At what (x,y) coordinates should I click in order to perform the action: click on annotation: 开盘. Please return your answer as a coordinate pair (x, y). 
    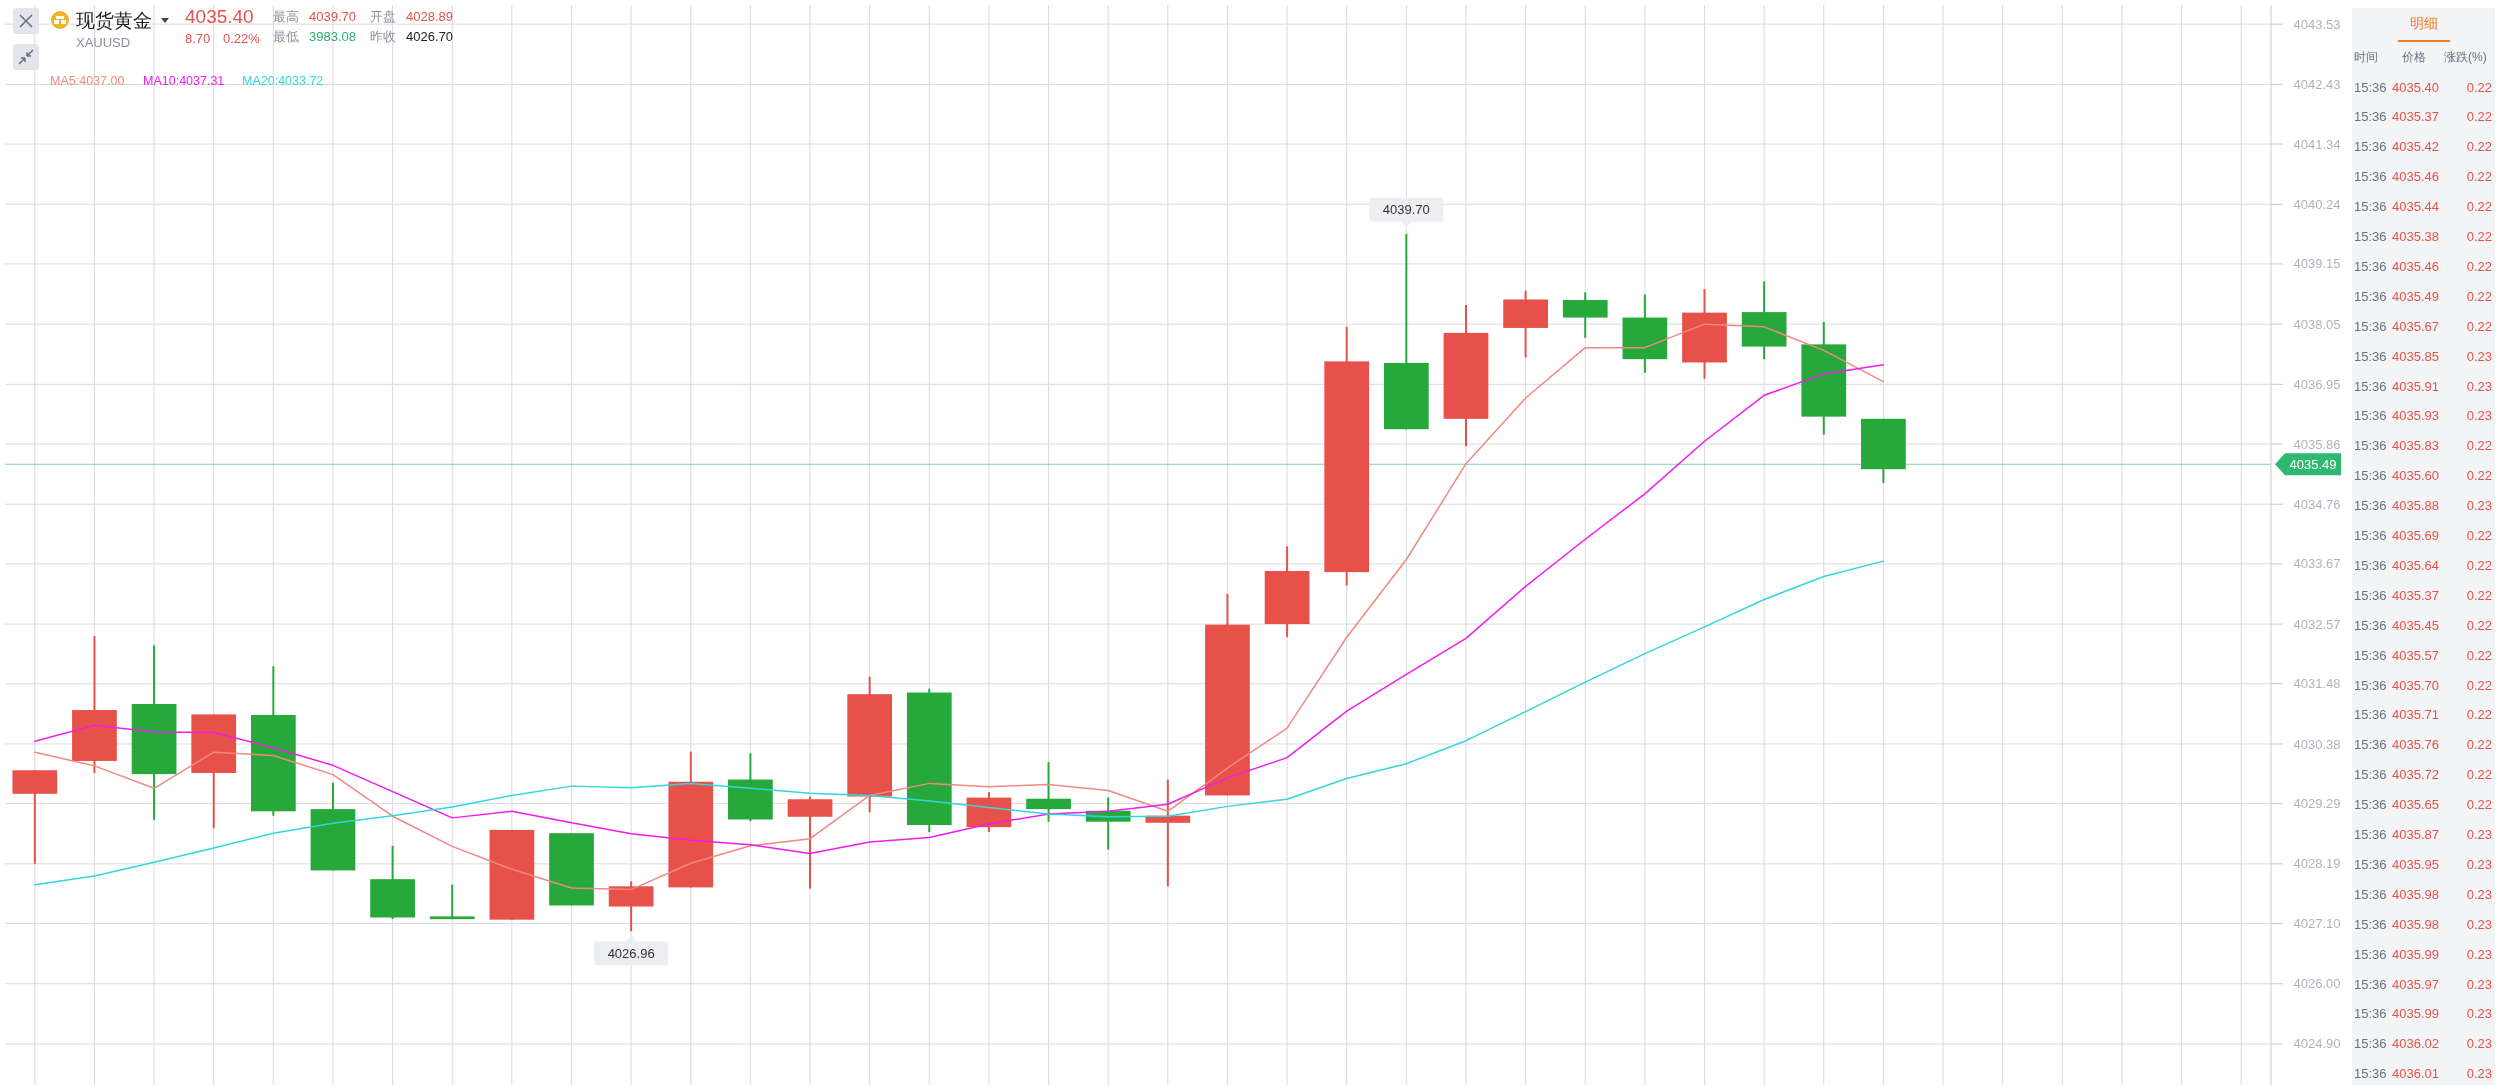
    Looking at the image, I should click on (383, 16).